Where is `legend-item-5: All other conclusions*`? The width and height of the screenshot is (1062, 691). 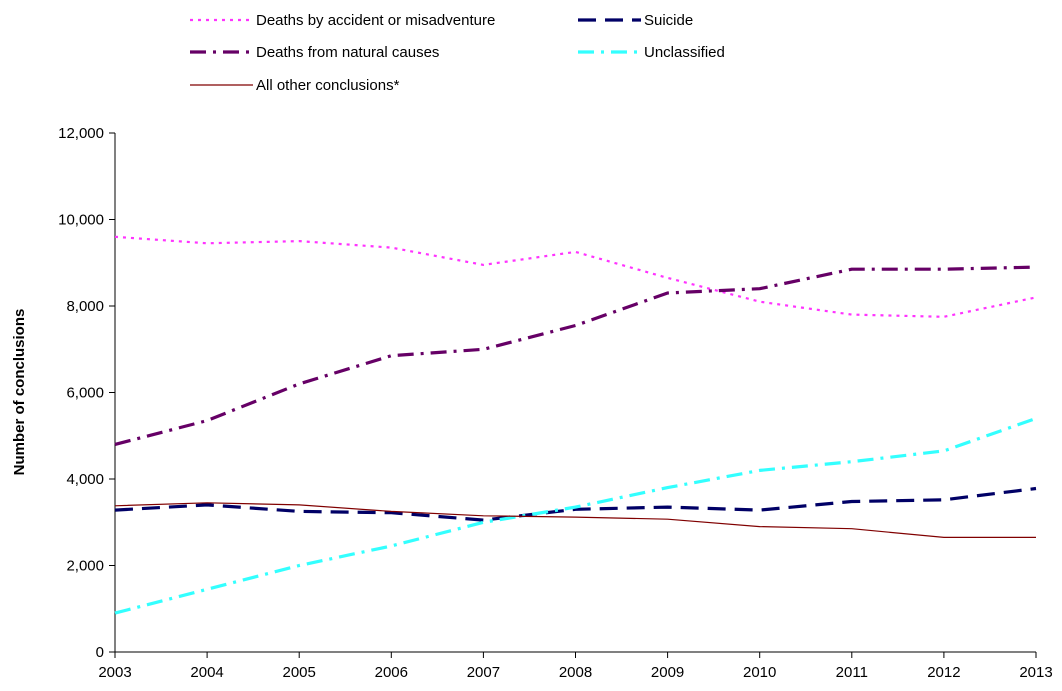 legend-item-5: All other conclusions* is located at coordinates (295, 85).